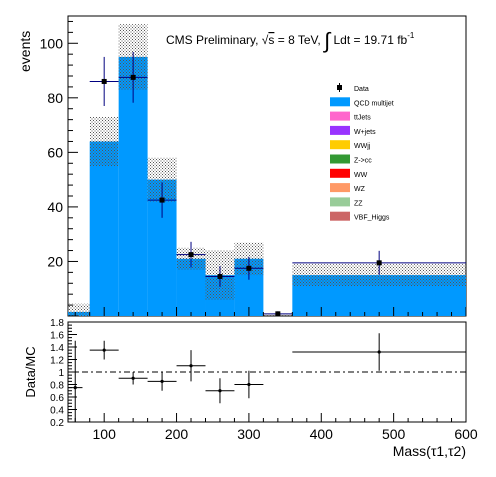  Describe the element at coordinates (59, 168) in the screenshot. I see `main-y-axis: 20 40 60 80 100` at that location.